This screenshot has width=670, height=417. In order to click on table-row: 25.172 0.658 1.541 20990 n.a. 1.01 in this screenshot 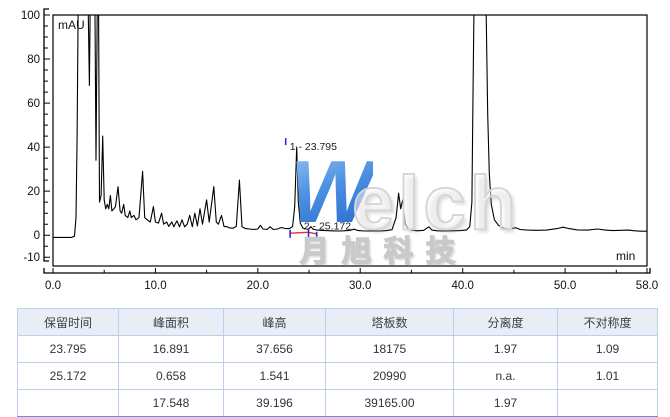, I will do `click(337, 376)`.